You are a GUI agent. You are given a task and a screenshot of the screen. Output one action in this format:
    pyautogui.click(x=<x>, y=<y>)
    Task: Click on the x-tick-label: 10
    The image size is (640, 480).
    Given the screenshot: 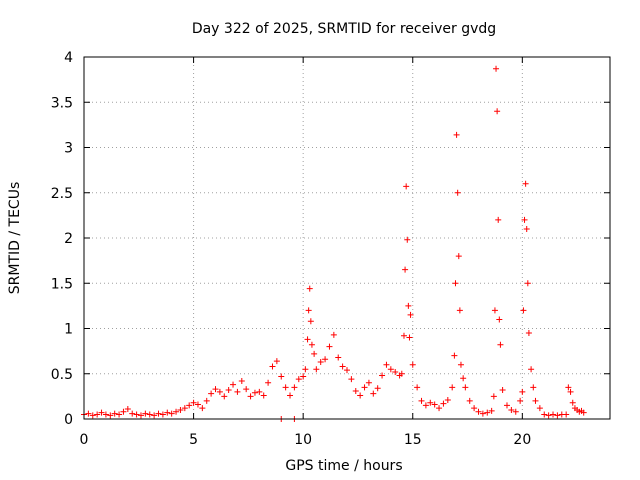 What is the action you would take?
    pyautogui.click(x=303, y=440)
    